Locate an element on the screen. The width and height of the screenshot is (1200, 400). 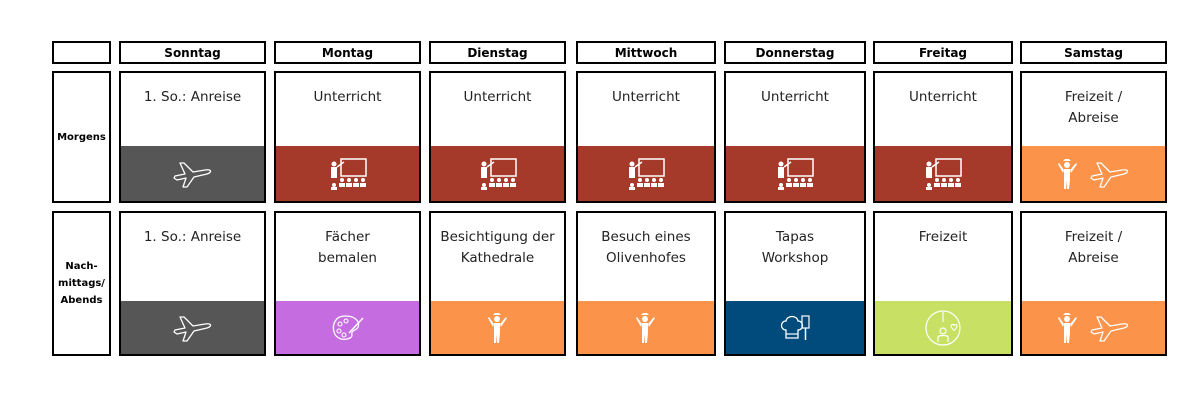
activity-line: Kathedrale is located at coordinates (497, 258).